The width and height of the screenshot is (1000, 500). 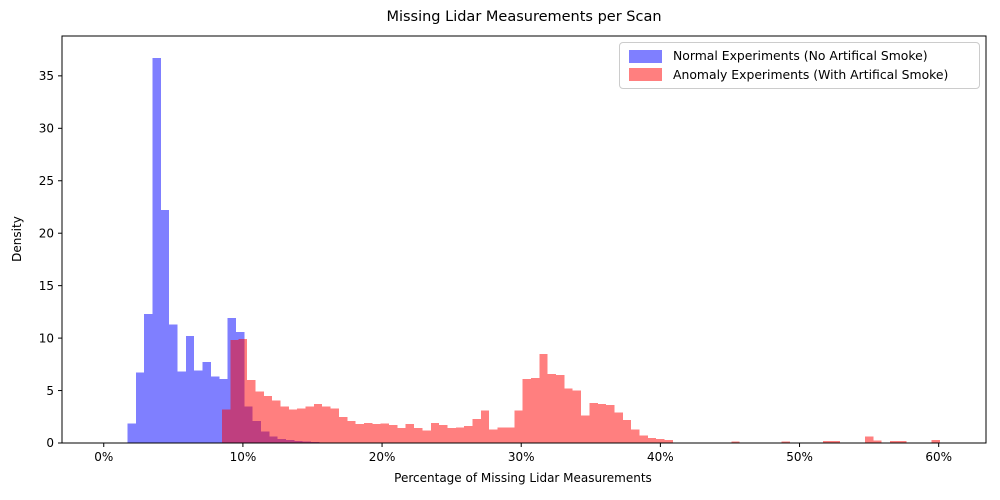 I want to click on y-tick-label: 0, so click(x=50, y=443).